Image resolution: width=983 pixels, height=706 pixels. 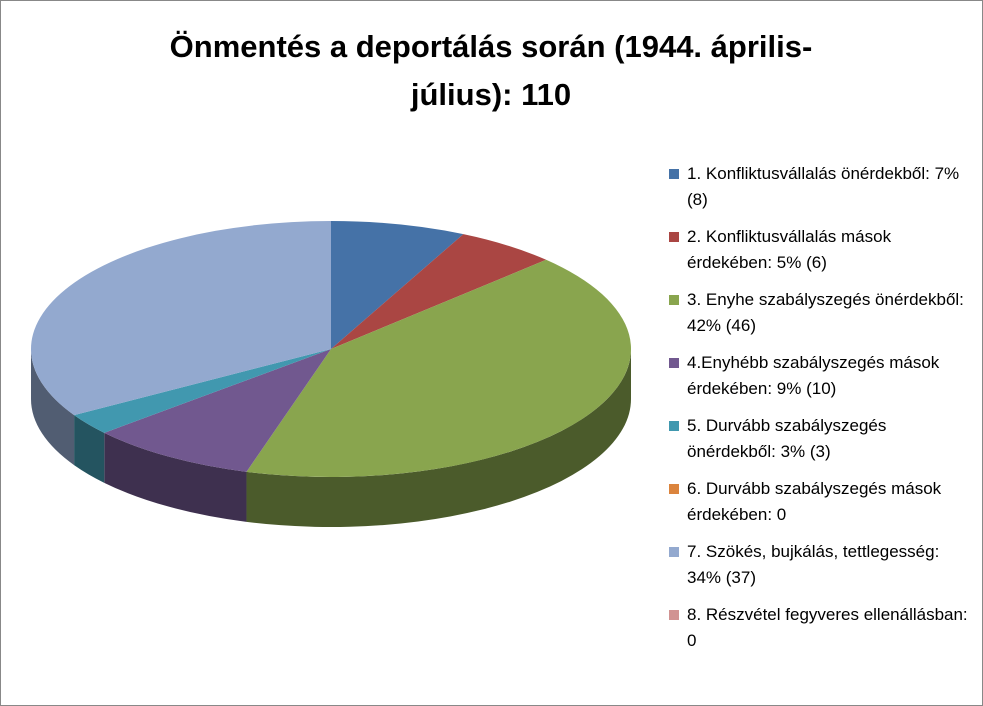 I want to click on legend-label: 1. Konfliktusvállalás önérdekből: 7% (8), so click(x=823, y=186).